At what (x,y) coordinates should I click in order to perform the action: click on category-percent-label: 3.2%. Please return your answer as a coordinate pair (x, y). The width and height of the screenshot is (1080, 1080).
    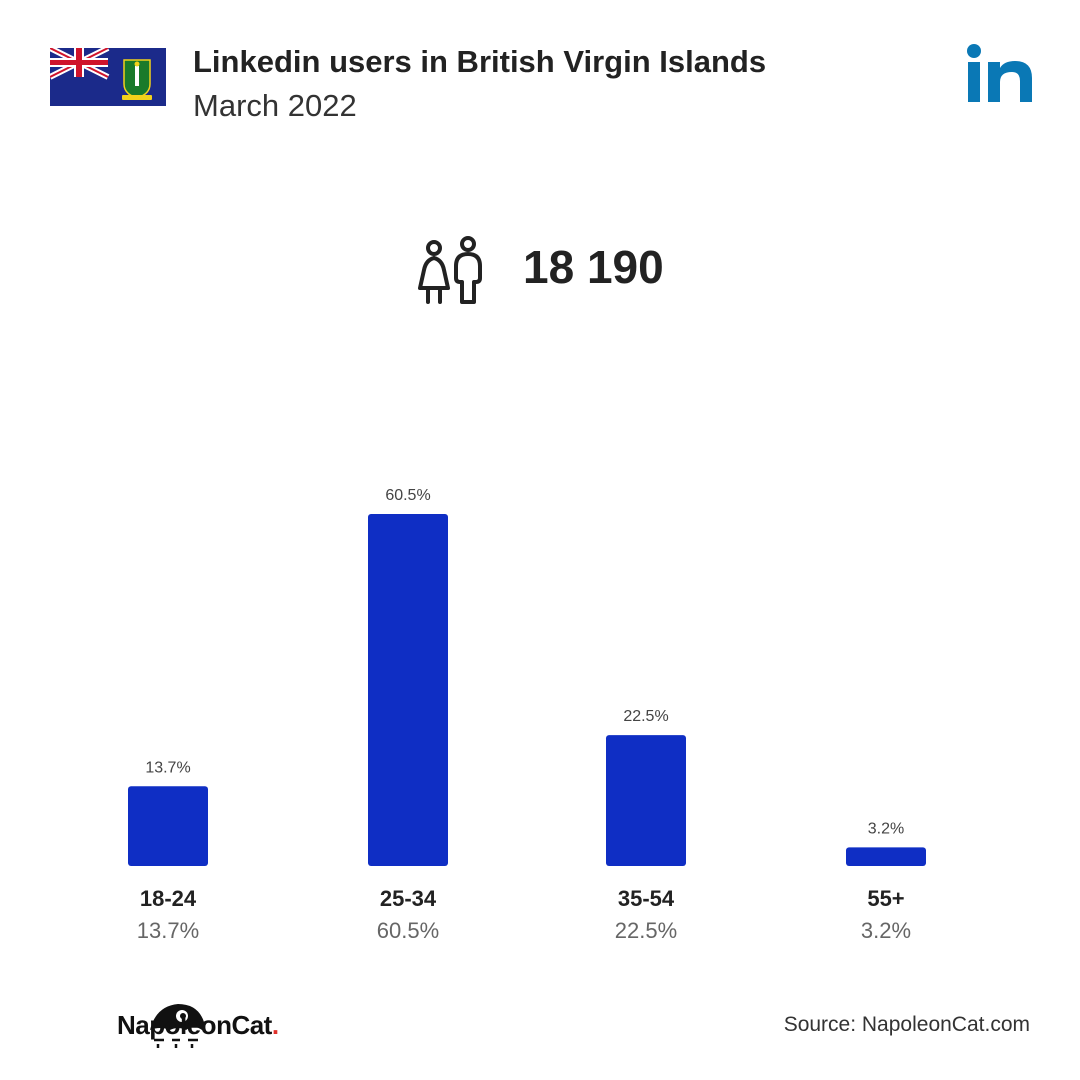
    Looking at the image, I should click on (886, 930).